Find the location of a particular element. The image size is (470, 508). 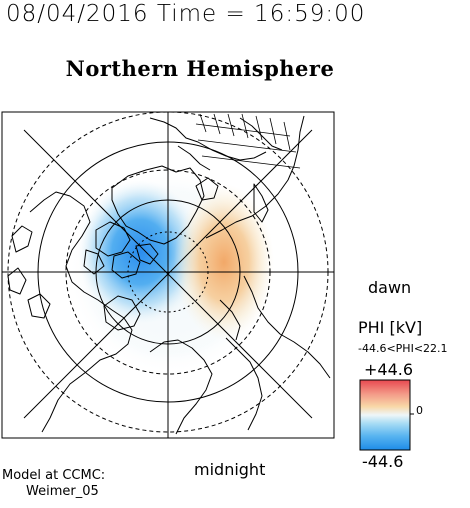

dawn-label: dawn is located at coordinates (390, 287).